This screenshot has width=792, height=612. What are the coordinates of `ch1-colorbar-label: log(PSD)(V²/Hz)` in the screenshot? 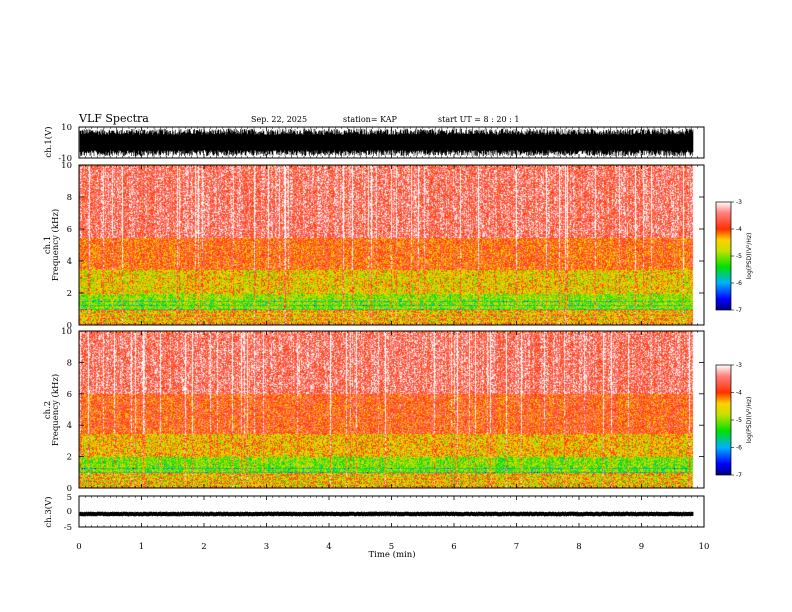 It's located at (749, 256).